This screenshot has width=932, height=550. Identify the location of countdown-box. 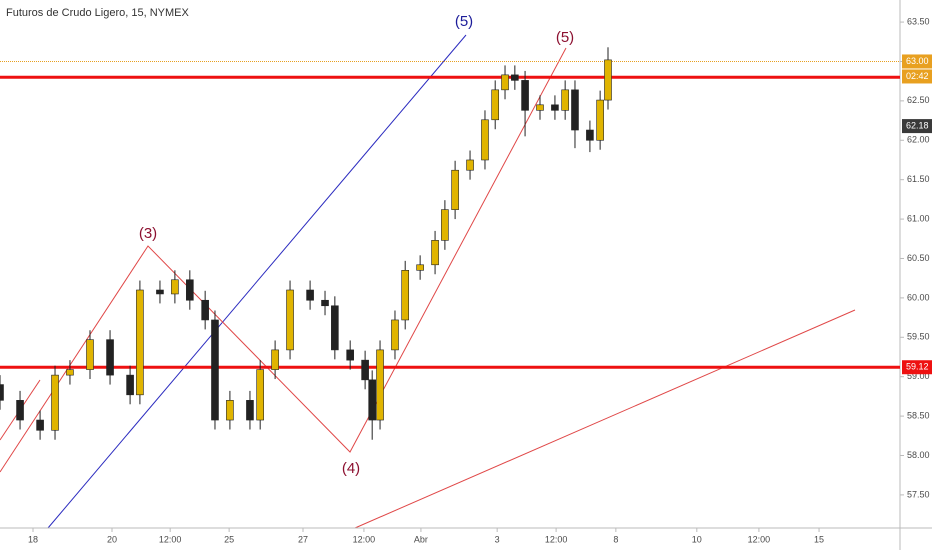
(917, 76).